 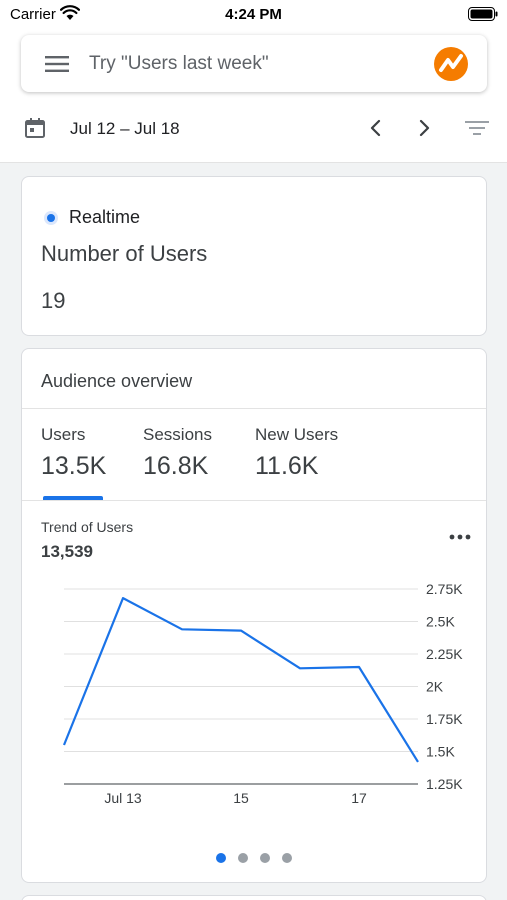 What do you see at coordinates (124, 253) in the screenshot?
I see `realtime-metric-name: Number of Users` at bounding box center [124, 253].